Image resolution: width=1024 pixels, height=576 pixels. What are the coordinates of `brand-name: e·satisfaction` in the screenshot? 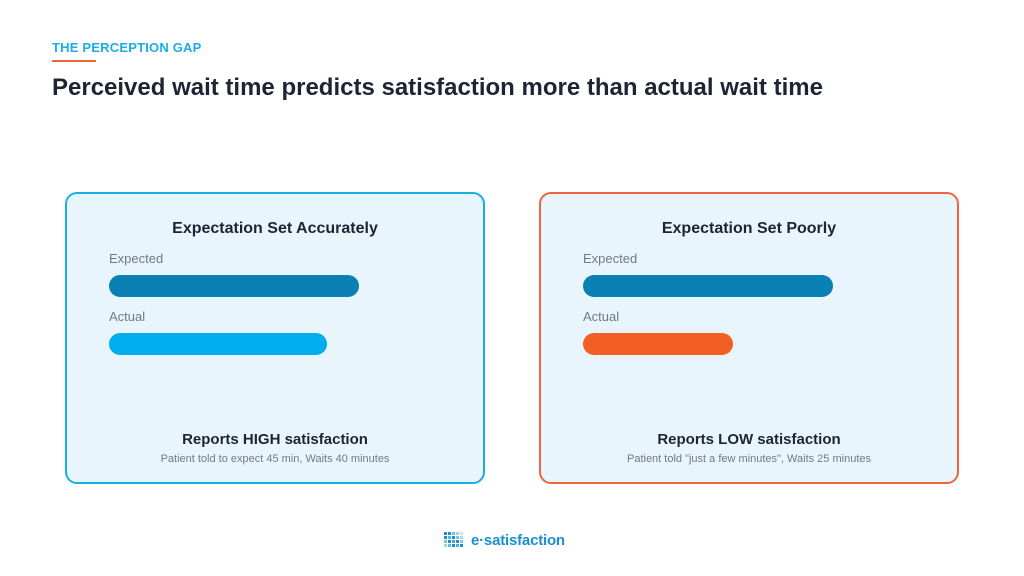 It's located at (518, 540).